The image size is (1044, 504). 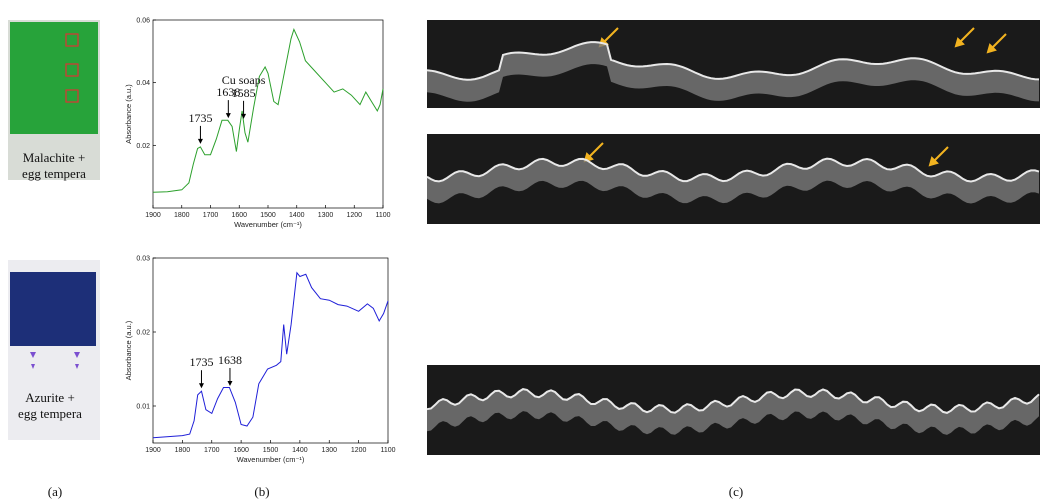 I want to click on y-tick-label: 0.01, so click(x=143, y=407).